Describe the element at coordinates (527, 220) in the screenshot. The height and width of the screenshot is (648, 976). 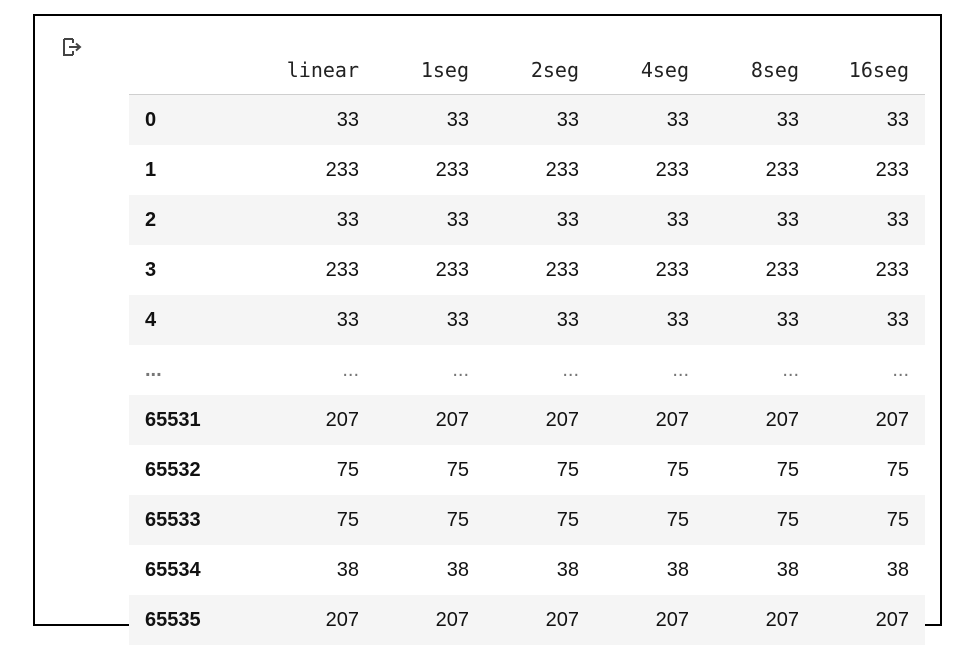
I see `table-row: 2 33 33 33 33 33 33` at that location.